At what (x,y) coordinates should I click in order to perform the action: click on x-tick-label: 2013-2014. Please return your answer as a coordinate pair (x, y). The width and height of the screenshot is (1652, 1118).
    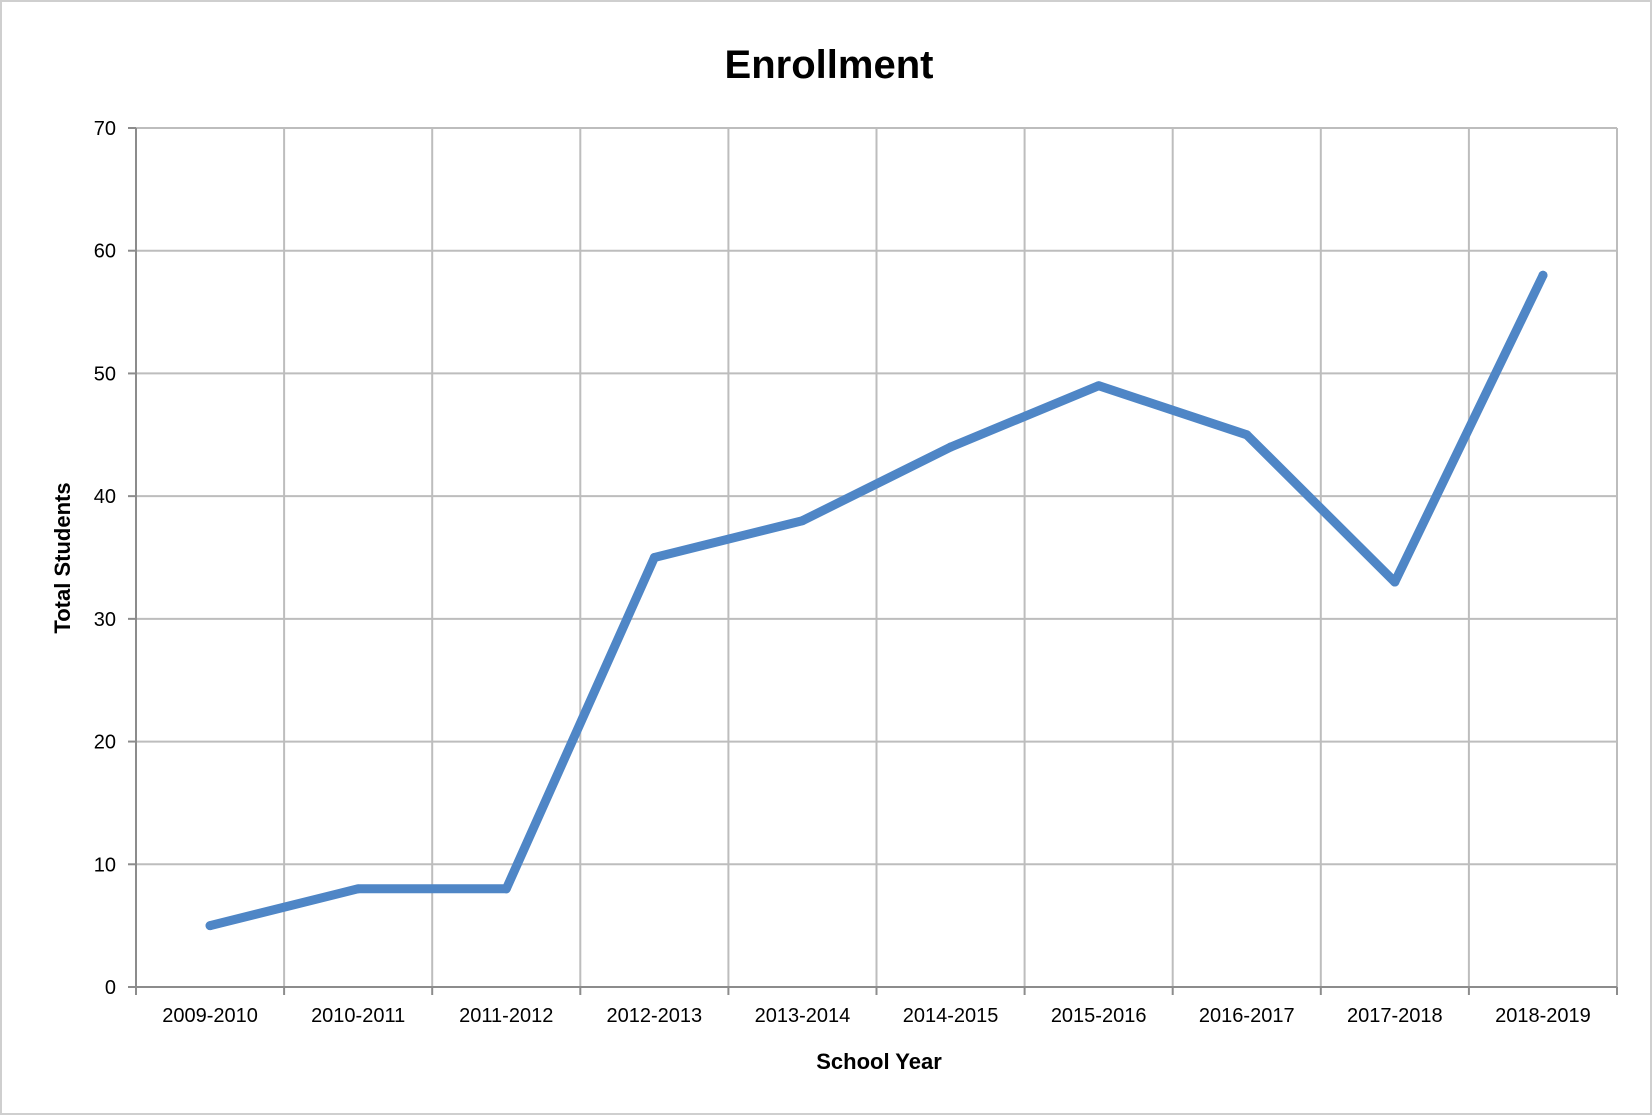
    Looking at the image, I should click on (803, 1016).